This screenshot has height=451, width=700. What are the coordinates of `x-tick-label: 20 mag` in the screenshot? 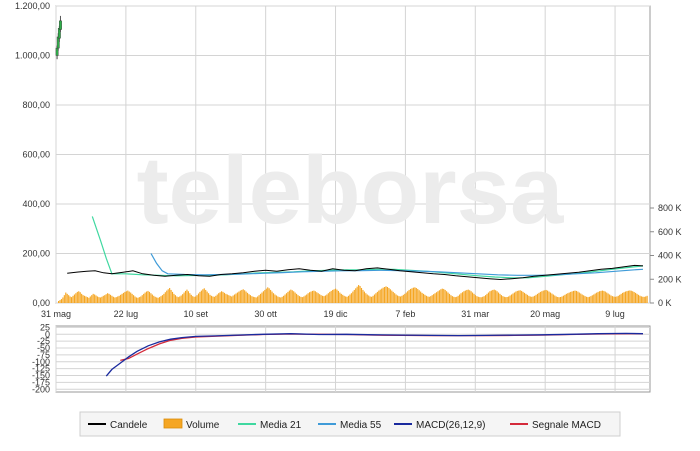 It's located at (545, 314).